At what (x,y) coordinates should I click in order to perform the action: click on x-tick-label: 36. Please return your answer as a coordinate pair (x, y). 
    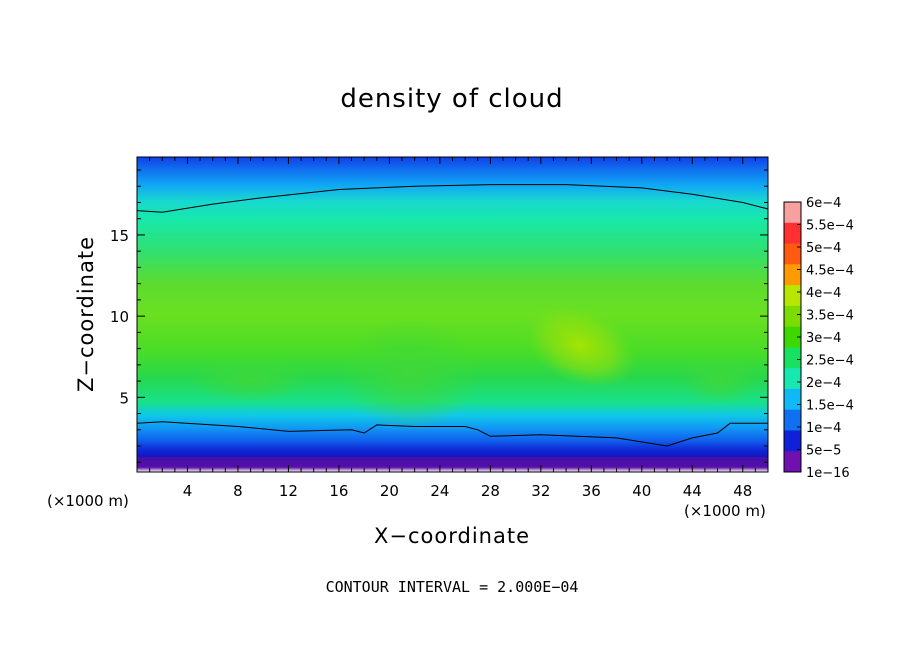
    Looking at the image, I should click on (591, 491).